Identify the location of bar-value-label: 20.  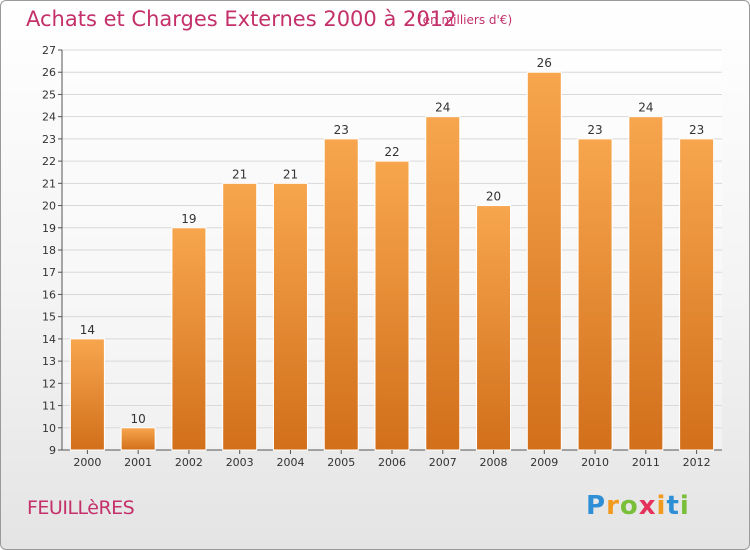
(493, 197).